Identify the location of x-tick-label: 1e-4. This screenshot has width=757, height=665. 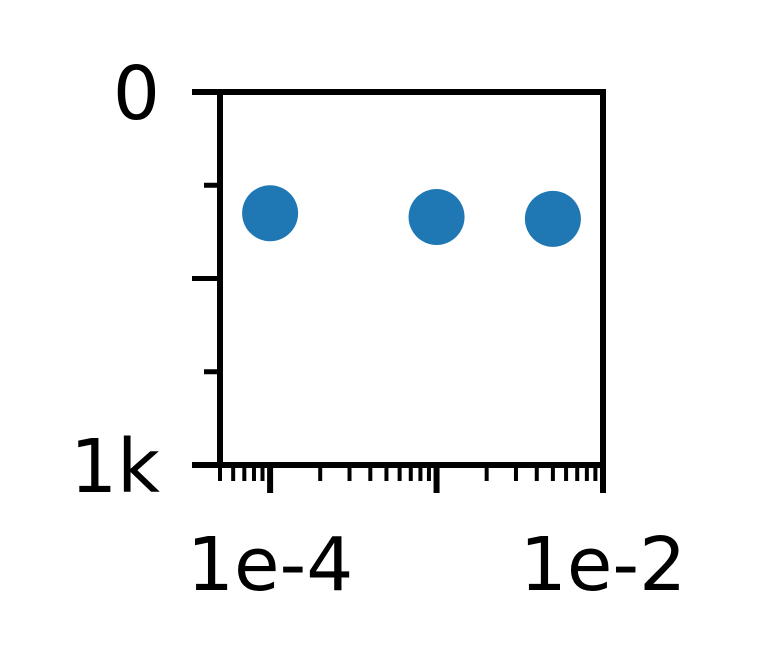
(270, 565).